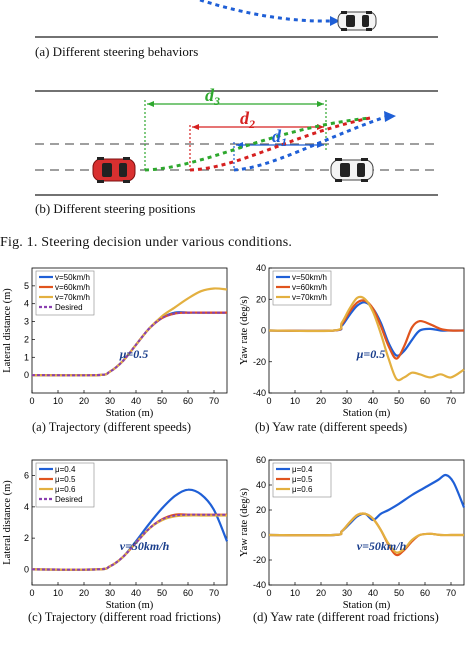  I want to click on y-tick-label: 5, so click(26, 286).